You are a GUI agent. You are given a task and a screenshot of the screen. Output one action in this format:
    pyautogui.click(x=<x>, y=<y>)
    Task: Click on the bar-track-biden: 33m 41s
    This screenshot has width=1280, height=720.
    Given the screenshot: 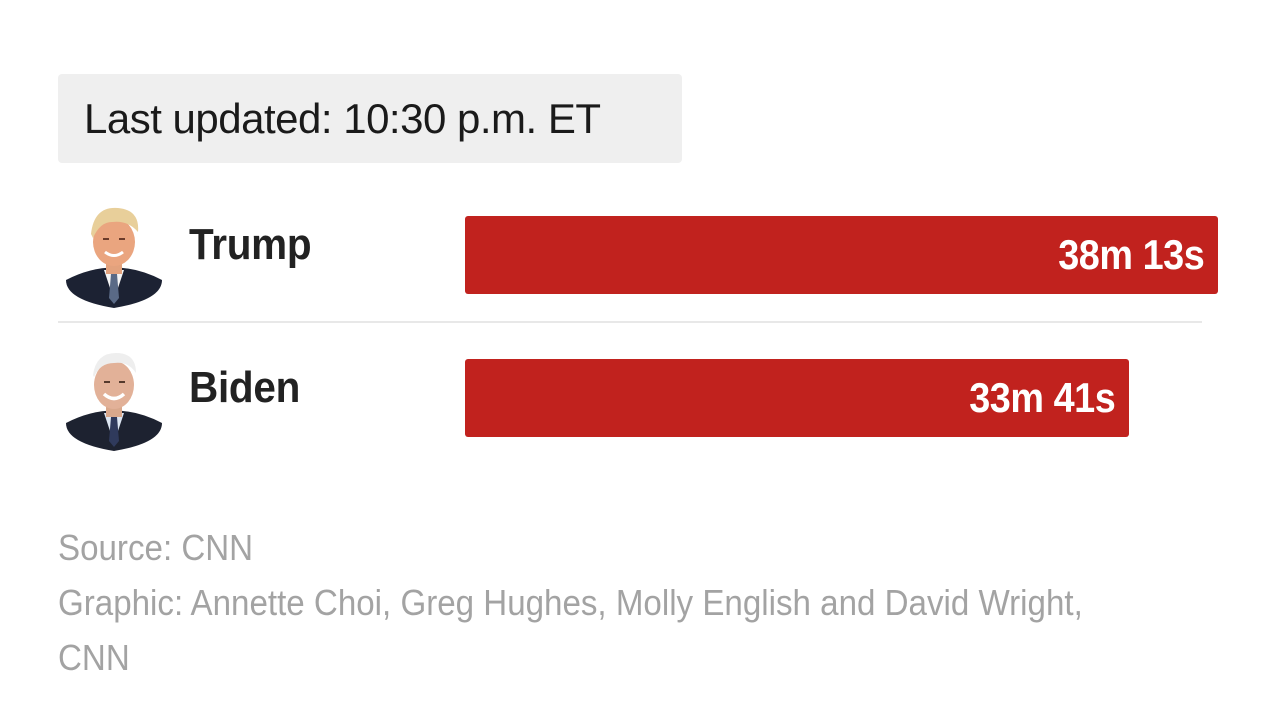 What is the action you would take?
    pyautogui.click(x=841, y=398)
    